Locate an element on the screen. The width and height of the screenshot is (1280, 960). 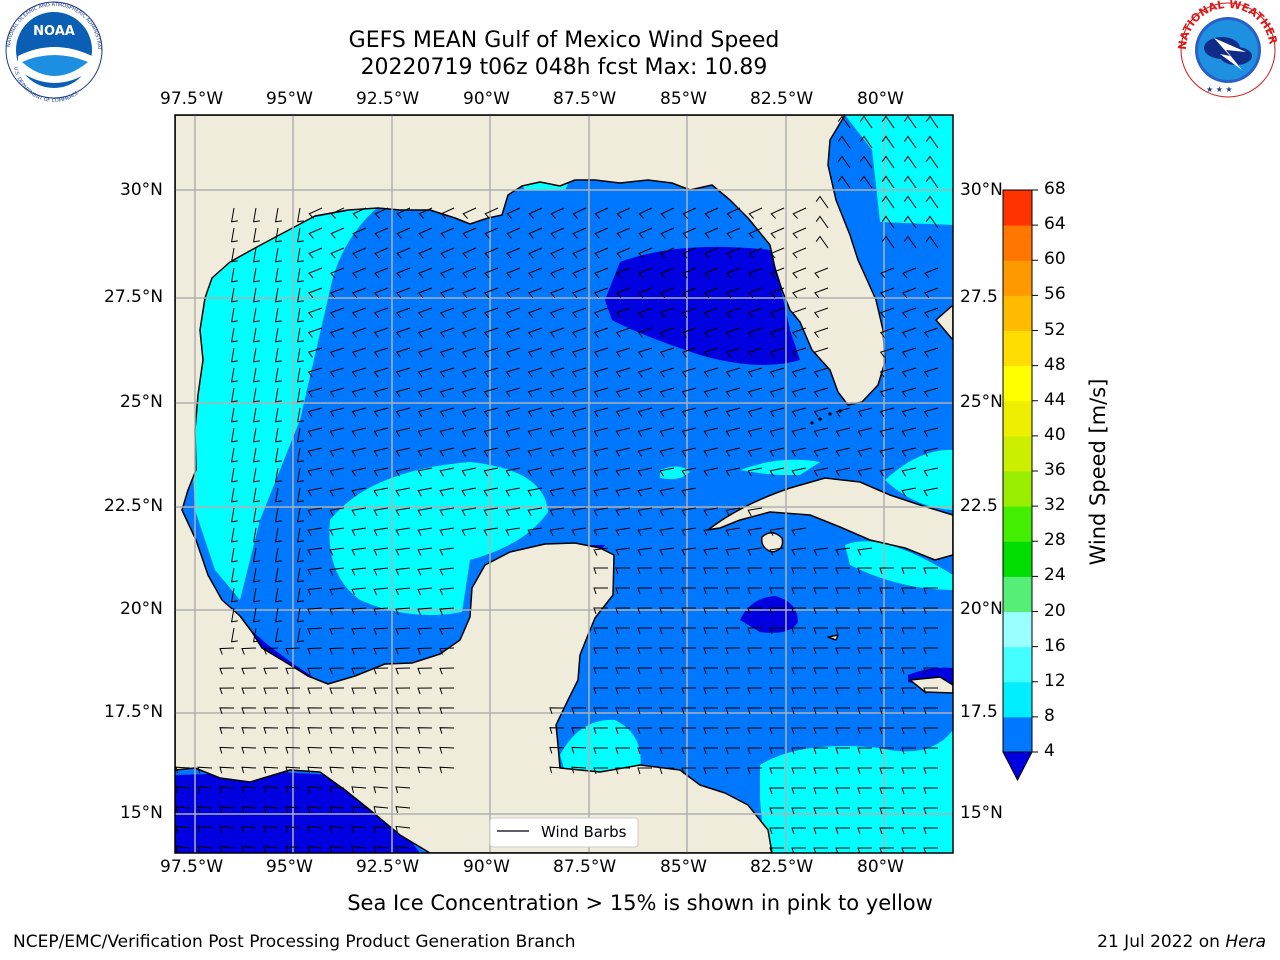
colorbar-segment is located at coordinates (1017, 699).